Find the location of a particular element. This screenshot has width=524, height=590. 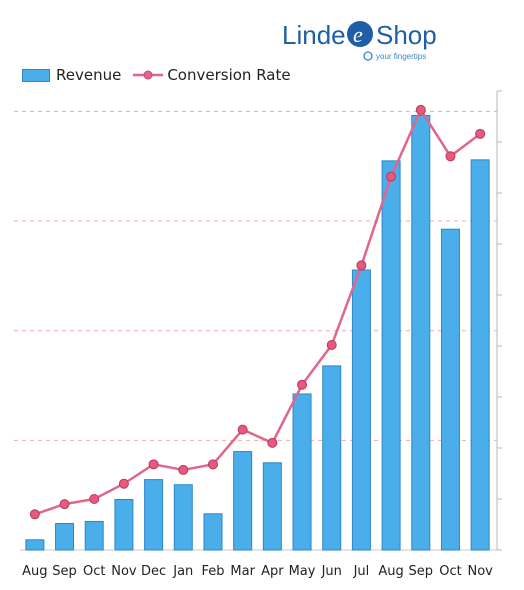

x-tick-label-7: Mar is located at coordinates (242, 571).